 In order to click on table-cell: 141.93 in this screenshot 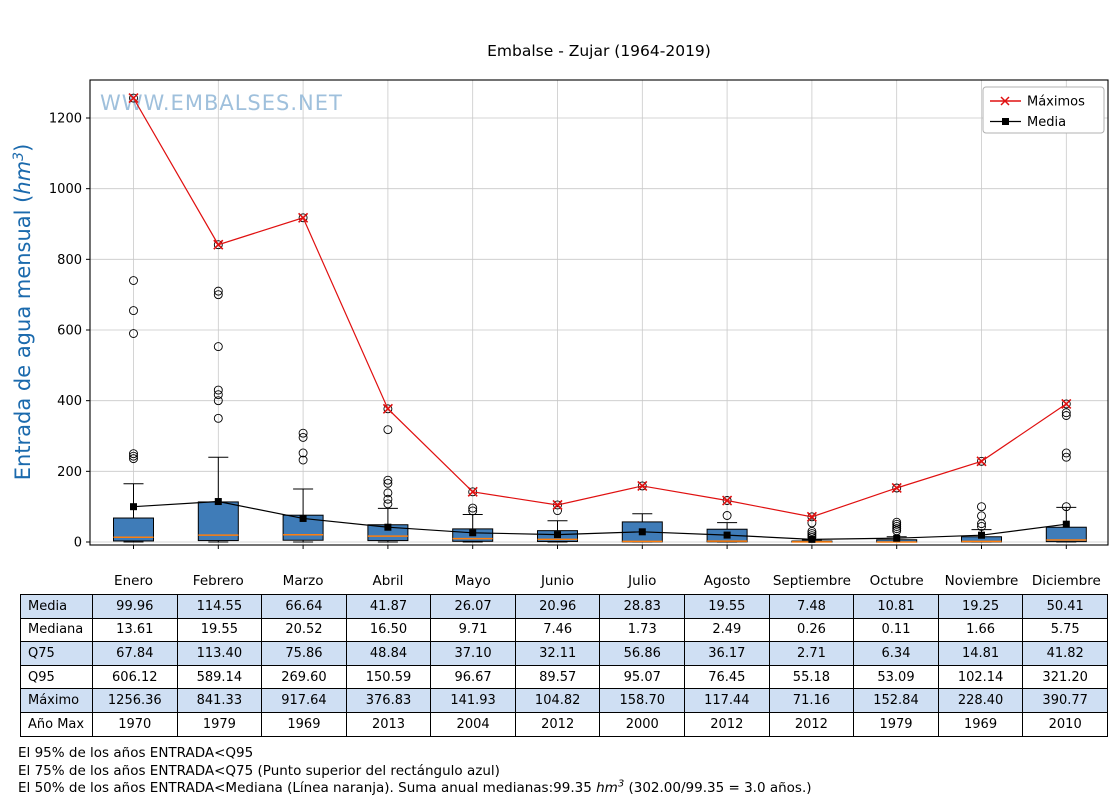, I will do `click(473, 700)`.